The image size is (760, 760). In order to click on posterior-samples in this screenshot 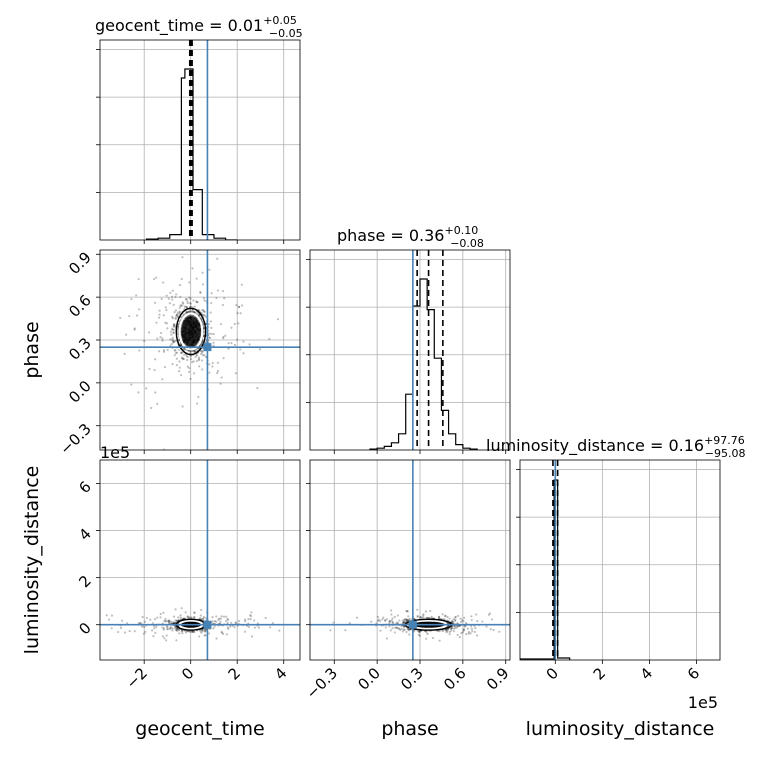, I will do `click(189, 353)`.